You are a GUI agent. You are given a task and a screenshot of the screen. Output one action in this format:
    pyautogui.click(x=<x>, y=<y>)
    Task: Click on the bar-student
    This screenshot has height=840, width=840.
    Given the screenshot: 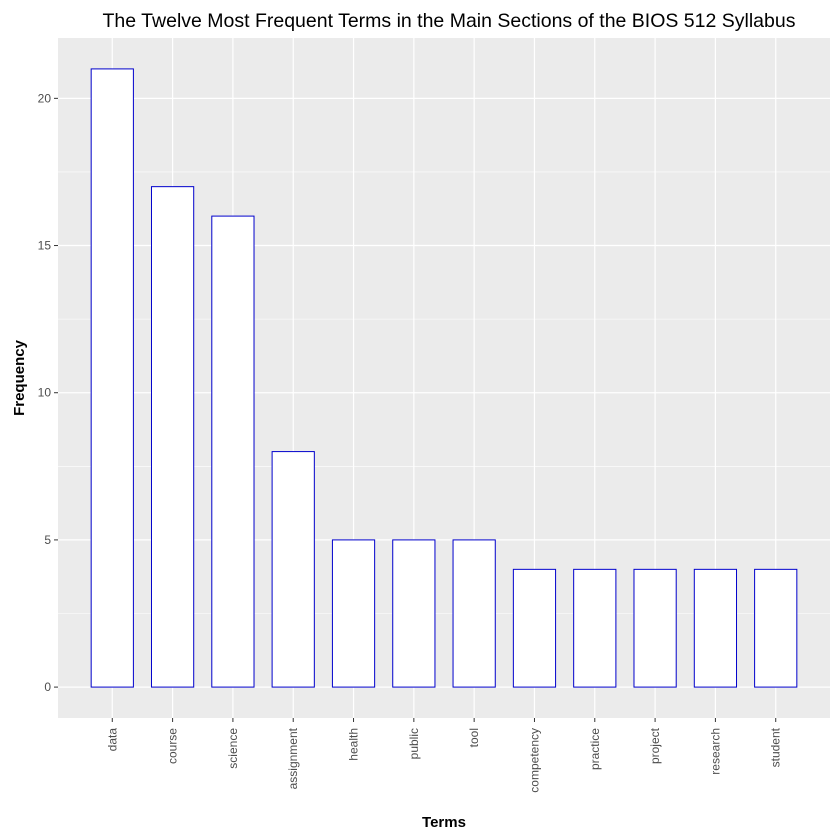 What is the action you would take?
    pyautogui.click(x=776, y=628)
    